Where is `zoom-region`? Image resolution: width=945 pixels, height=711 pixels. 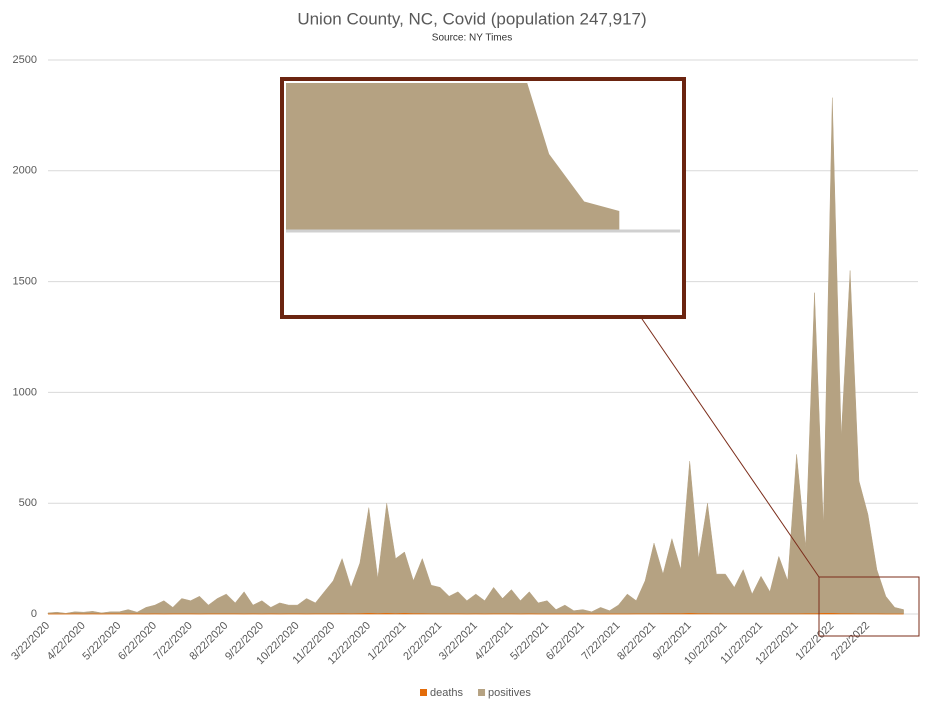 zoom-region is located at coordinates (869, 606).